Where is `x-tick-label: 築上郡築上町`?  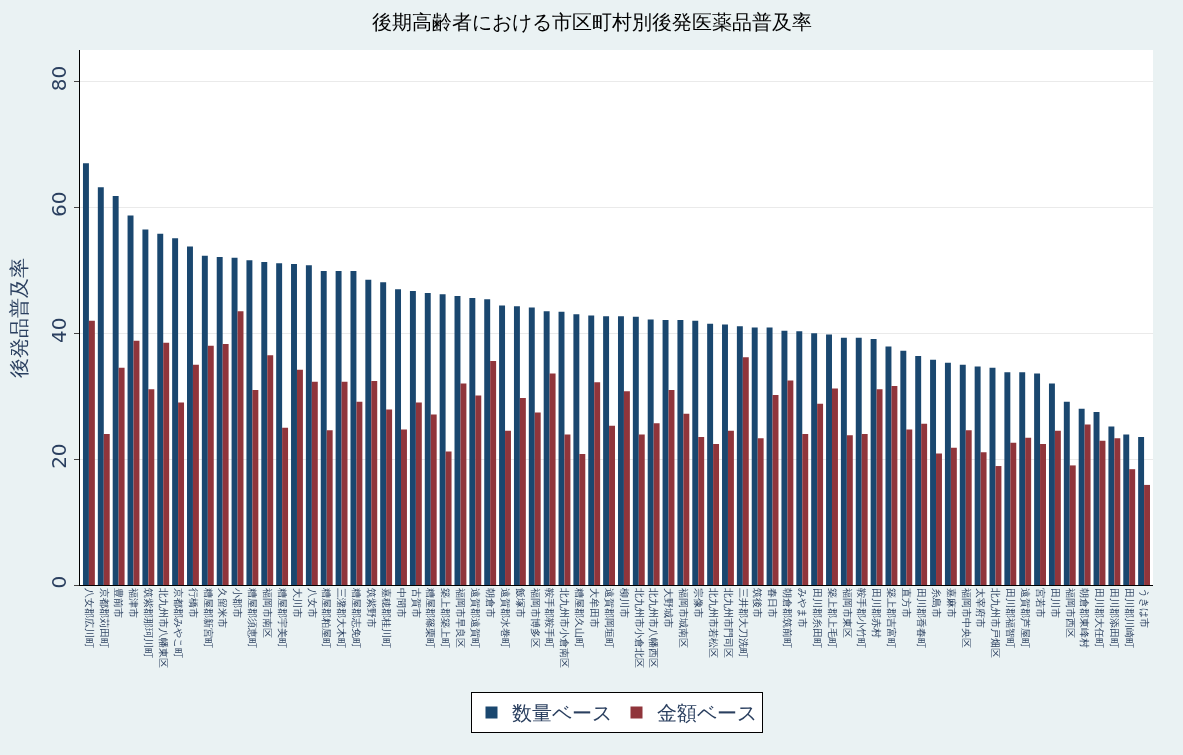 x-tick-label: 築上郡築上町 is located at coordinates (446, 618).